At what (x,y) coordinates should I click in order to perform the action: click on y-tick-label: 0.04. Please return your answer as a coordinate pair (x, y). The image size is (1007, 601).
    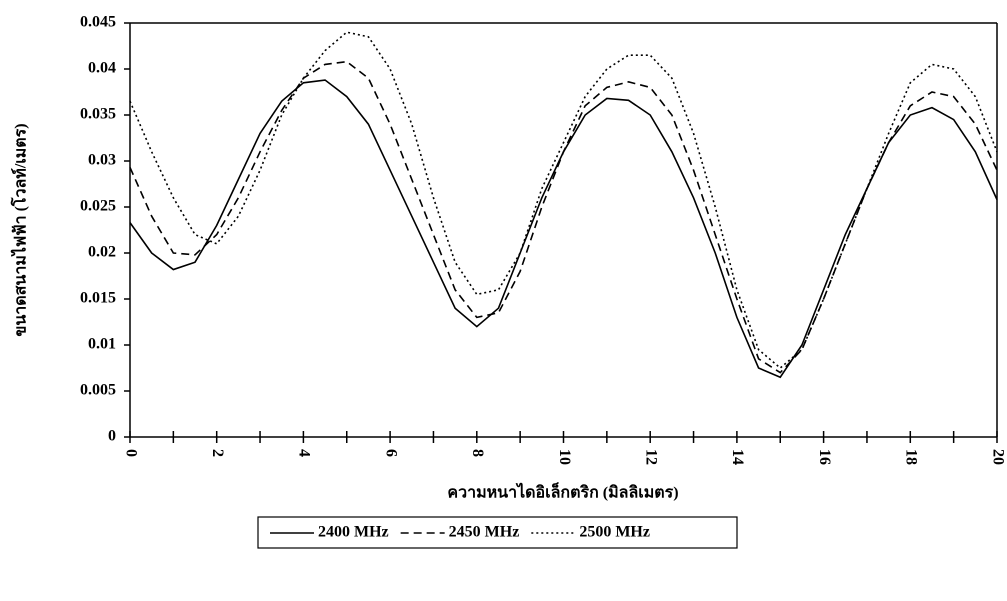
    Looking at the image, I should click on (102, 68).